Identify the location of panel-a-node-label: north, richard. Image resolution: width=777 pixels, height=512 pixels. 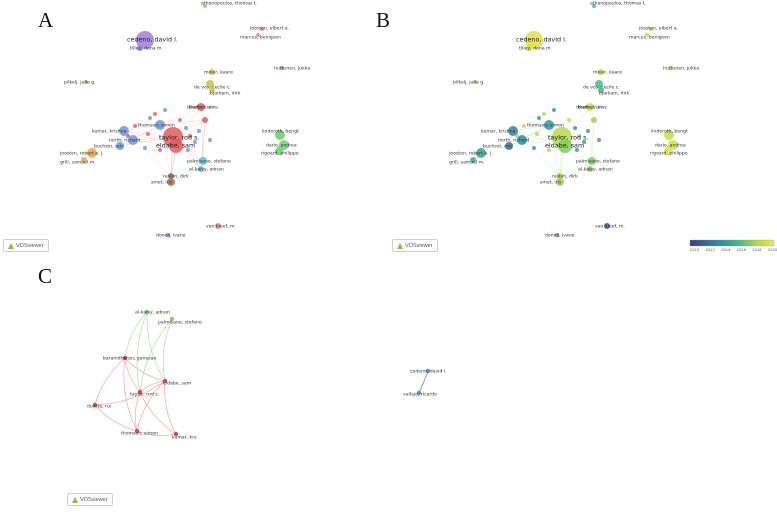
(124, 141).